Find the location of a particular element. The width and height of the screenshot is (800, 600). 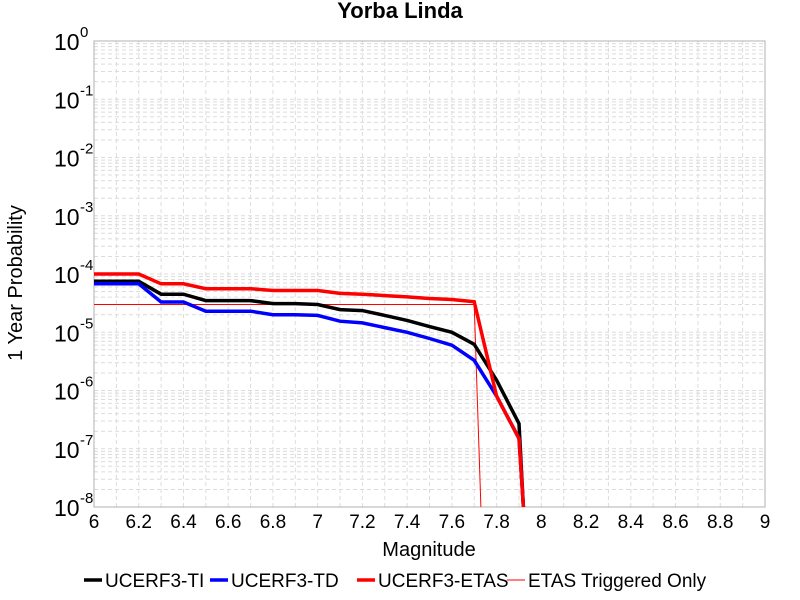

y-tick-label: 10 -4 is located at coordinates (73, 272).